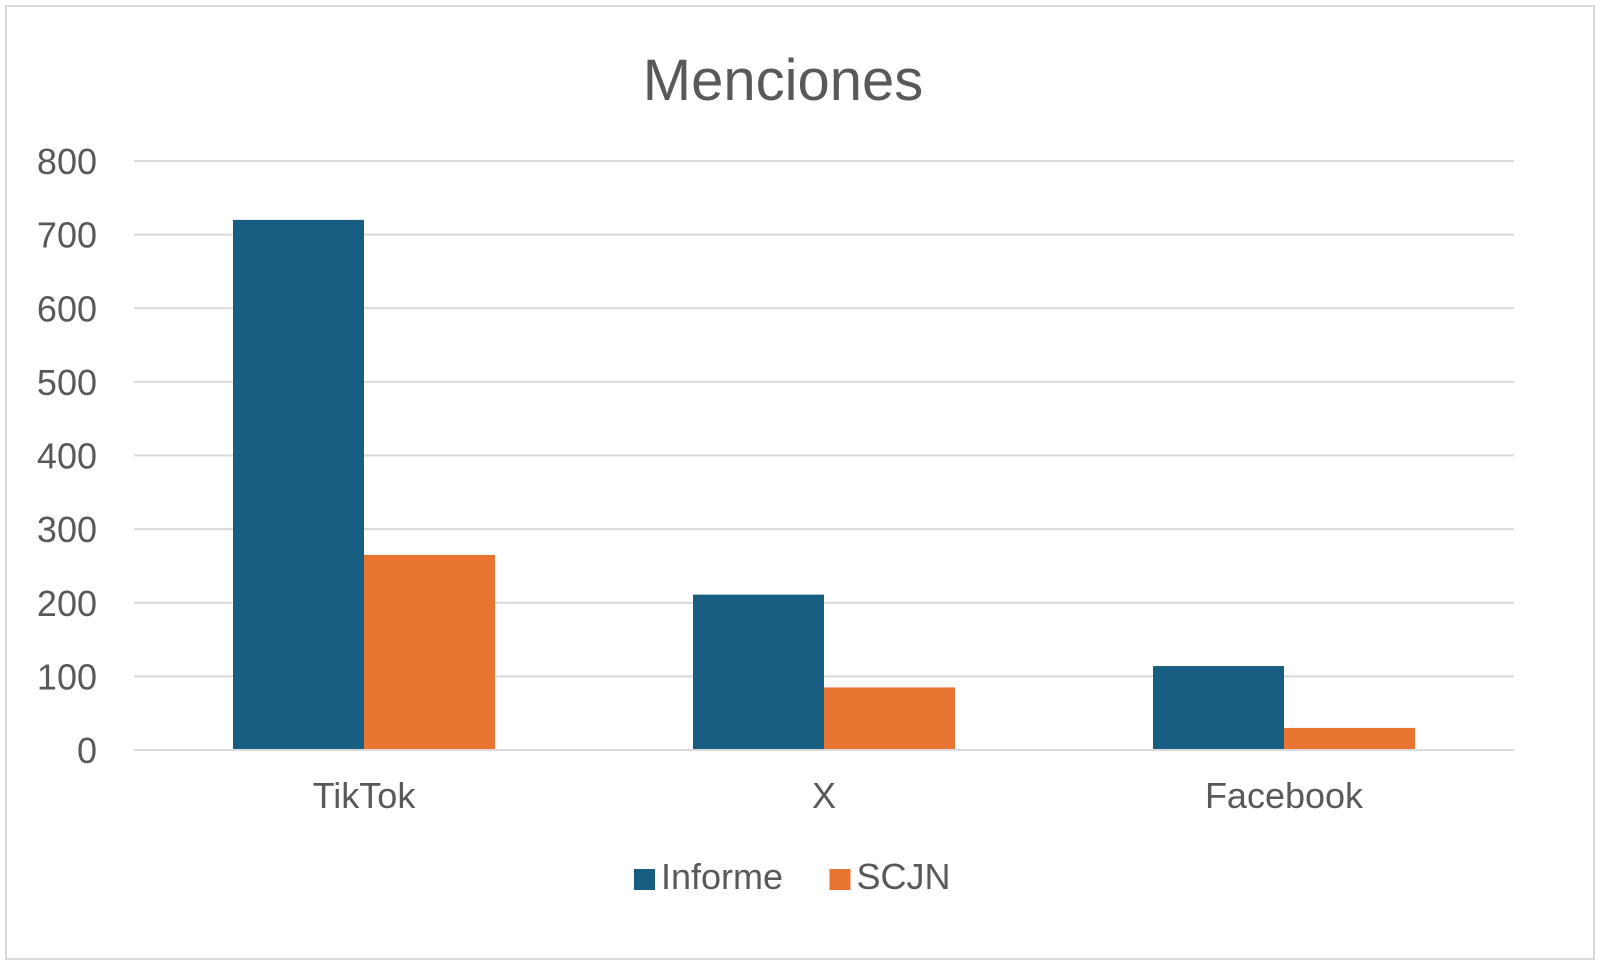  Describe the element at coordinates (67, 308) in the screenshot. I see `y-tick-label: 600` at that location.